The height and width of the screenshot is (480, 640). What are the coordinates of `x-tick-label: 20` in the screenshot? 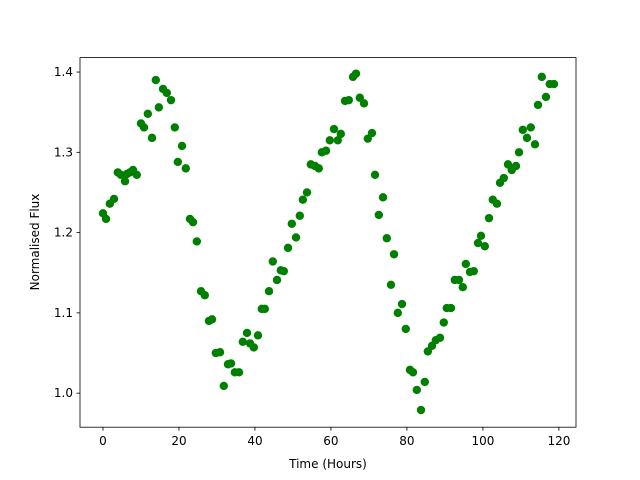 It's located at (178, 441).